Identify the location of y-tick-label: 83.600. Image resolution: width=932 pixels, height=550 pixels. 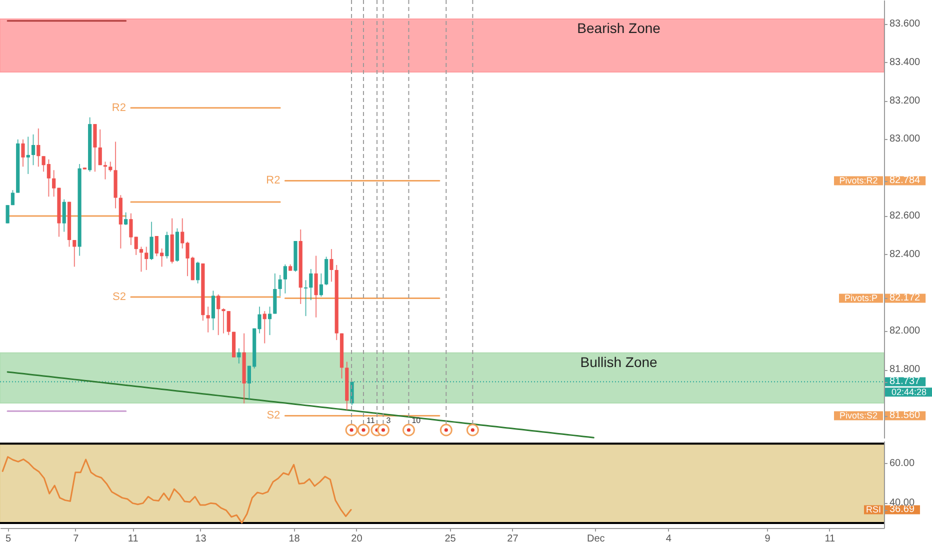
(905, 24).